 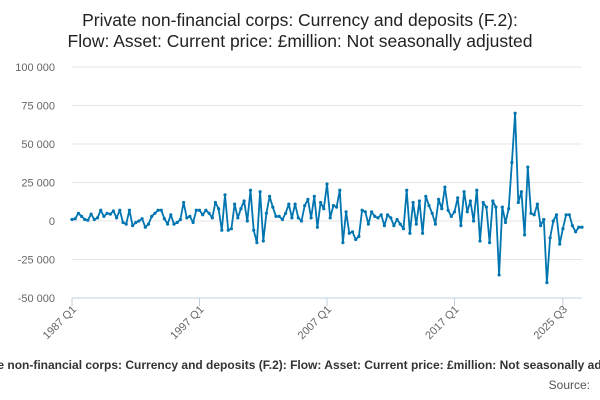 I want to click on y-axis-tick-labels: 100 000 75 000 50 000 25 000 0 -25 000 -50 000, so click(x=35, y=183).